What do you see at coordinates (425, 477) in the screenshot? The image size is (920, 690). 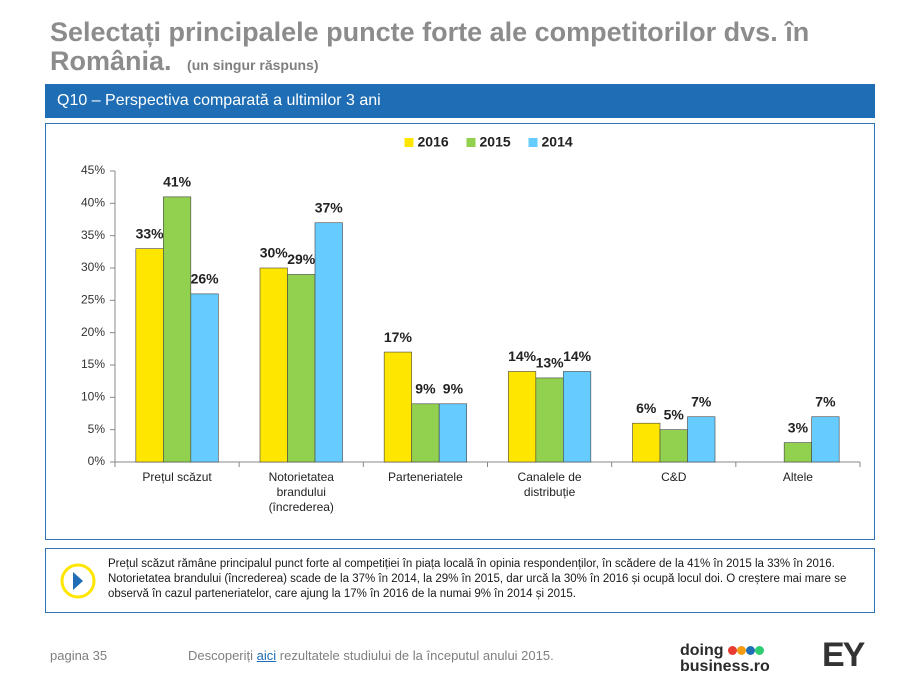 I see `x-tick-label: Parteneriatele` at bounding box center [425, 477].